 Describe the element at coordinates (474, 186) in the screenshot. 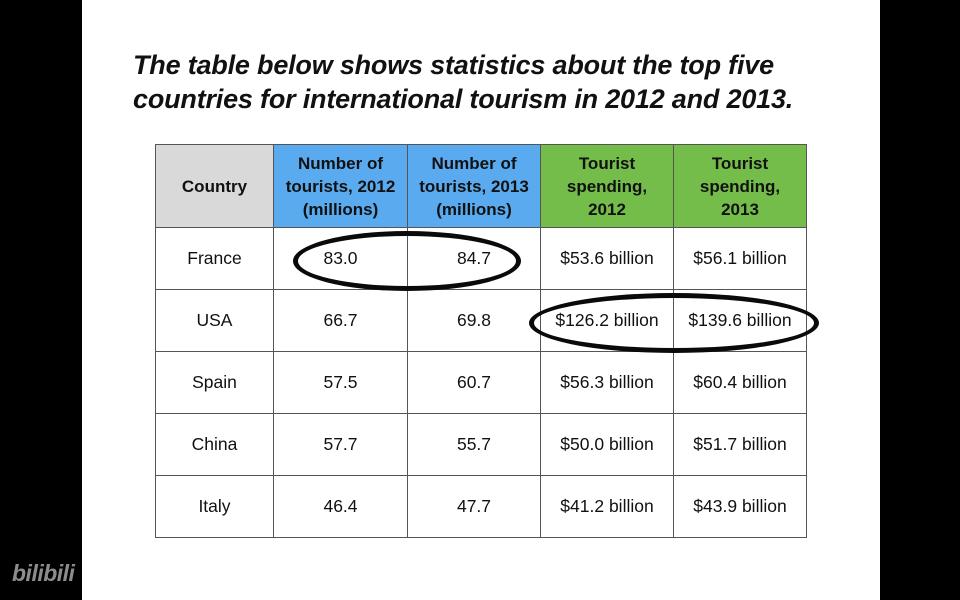

I see `header-tourists-2013: Number of tourists, 2013 (millions)` at that location.